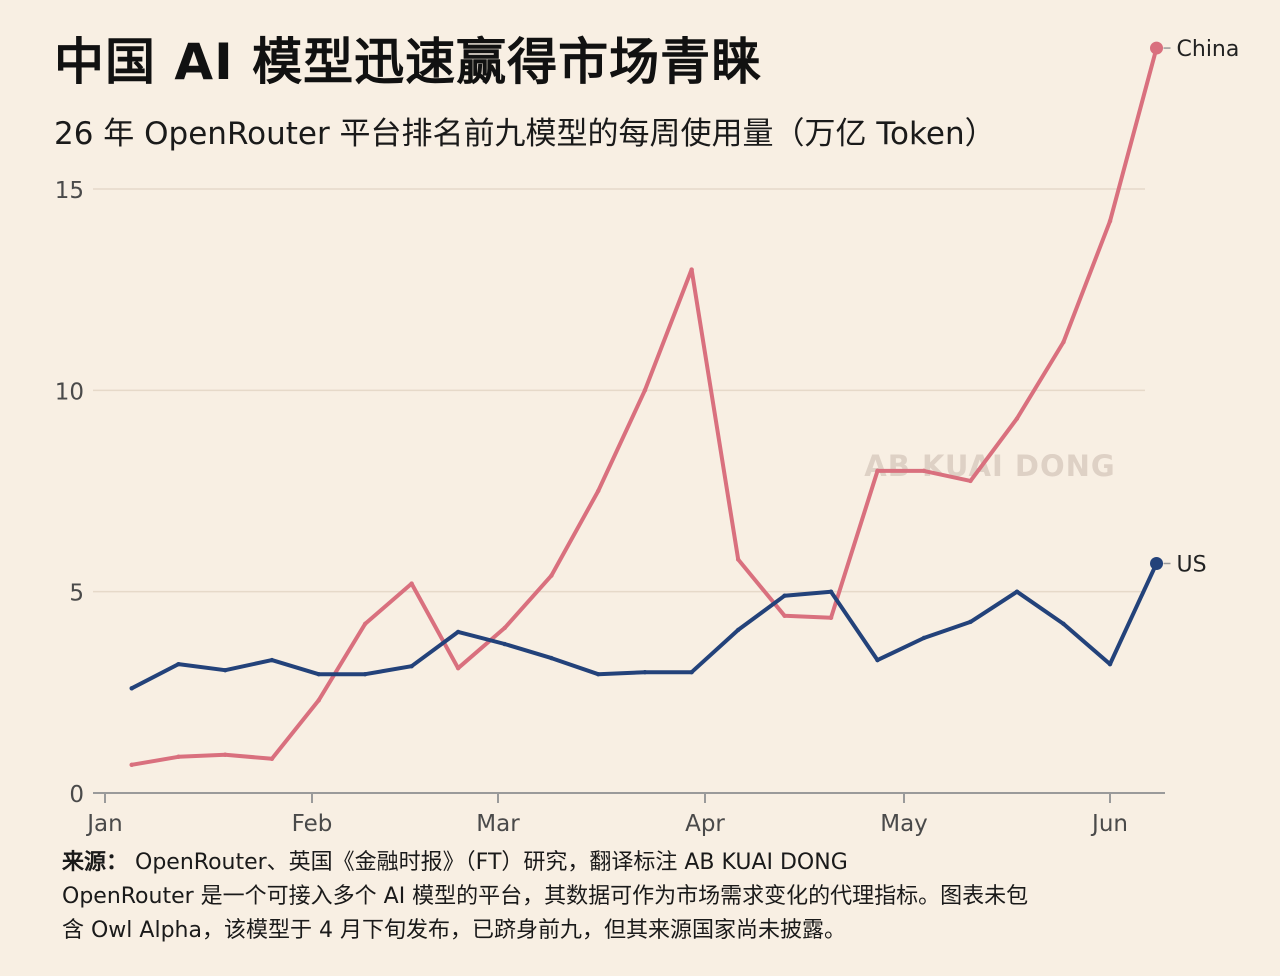 The image size is (1280, 976). What do you see at coordinates (1192, 564) in the screenshot?
I see `series-label-us: US` at bounding box center [1192, 564].